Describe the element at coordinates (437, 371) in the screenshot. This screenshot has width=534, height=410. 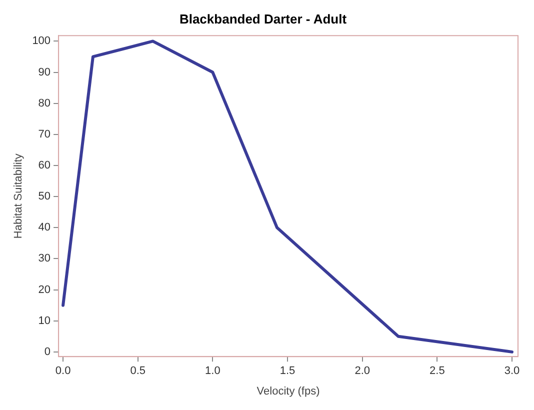
I see `x-tick-label: 2.5` at that location.